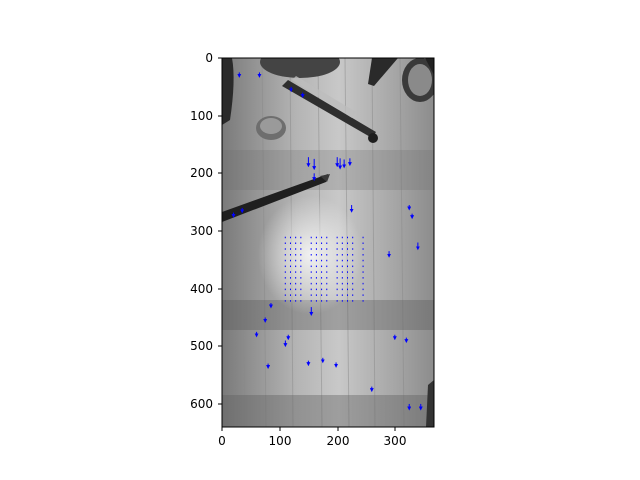  I want to click on y-tick-label: 500, so click(201, 346).